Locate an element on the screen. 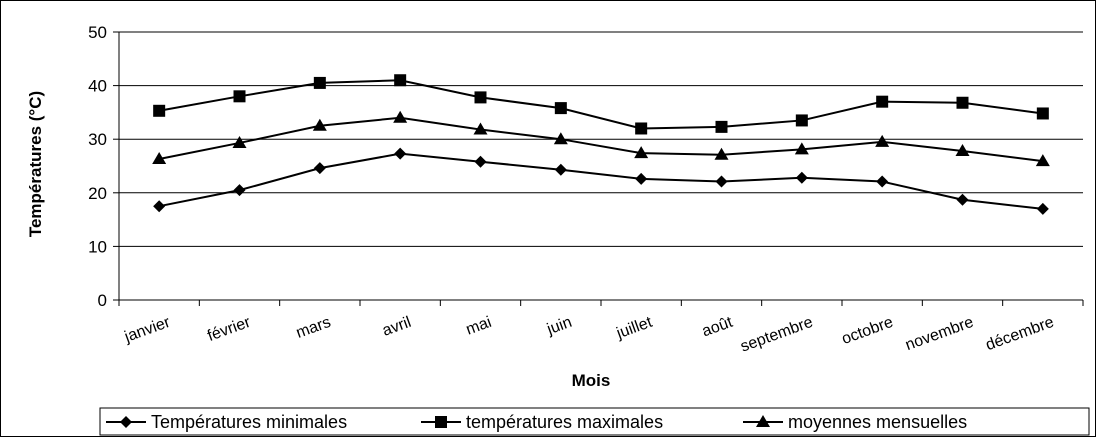 The image size is (1096, 441). y-tick-label: 10 is located at coordinates (97, 246).